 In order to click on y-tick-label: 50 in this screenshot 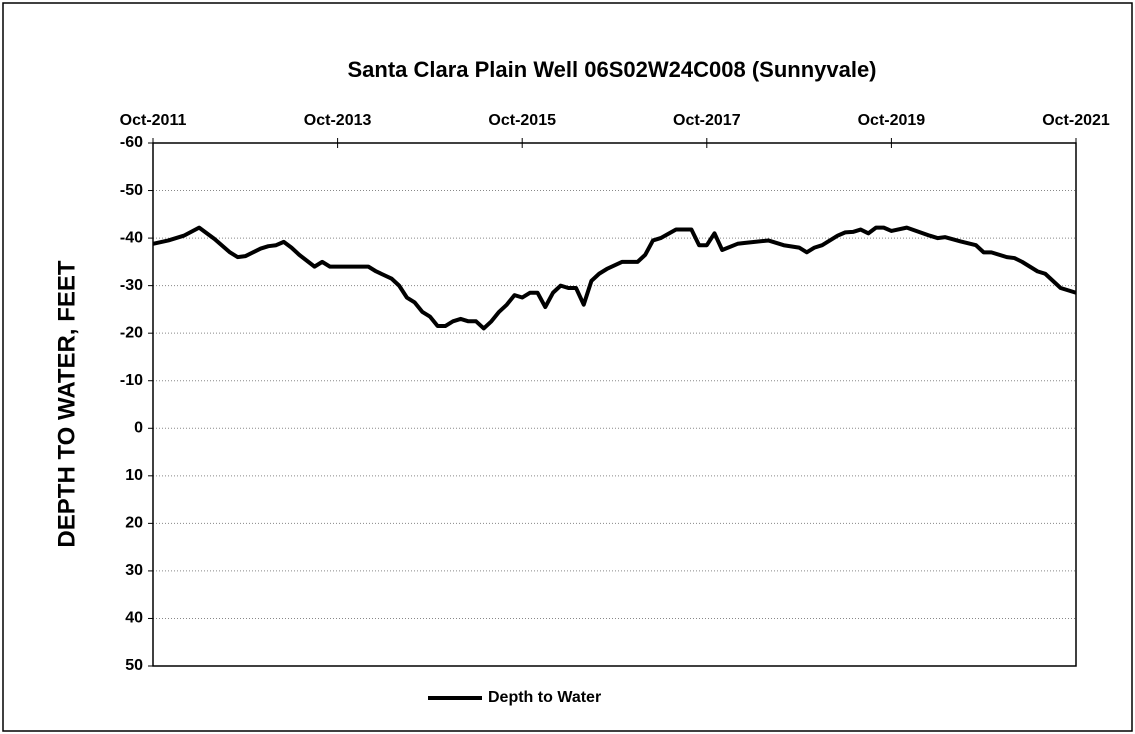, I will do `click(134, 665)`.